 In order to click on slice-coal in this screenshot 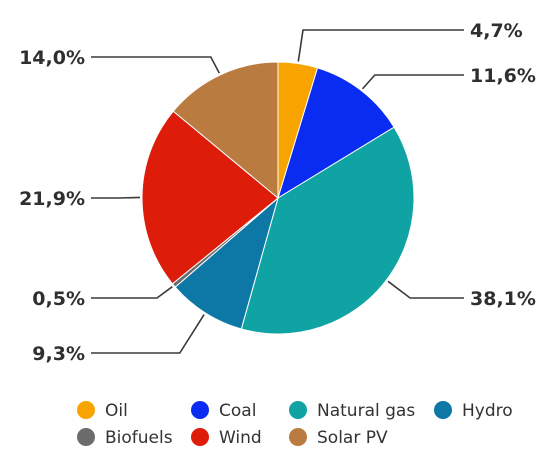, I will do `click(336, 133)`.